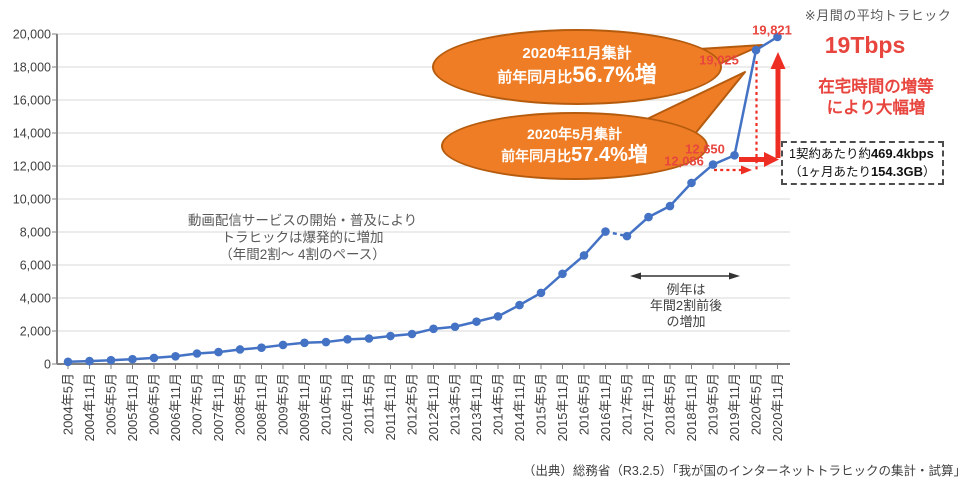  Describe the element at coordinates (35, 332) in the screenshot. I see `y-axis-label: 2,000` at that location.